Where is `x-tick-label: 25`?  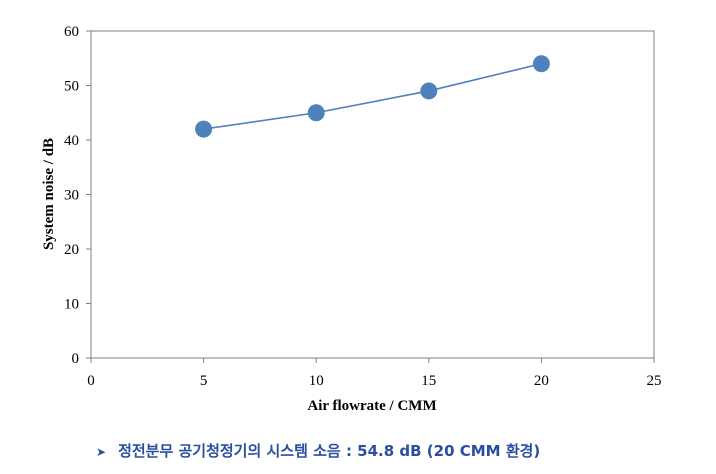 x-tick-label: 25 is located at coordinates (654, 381).